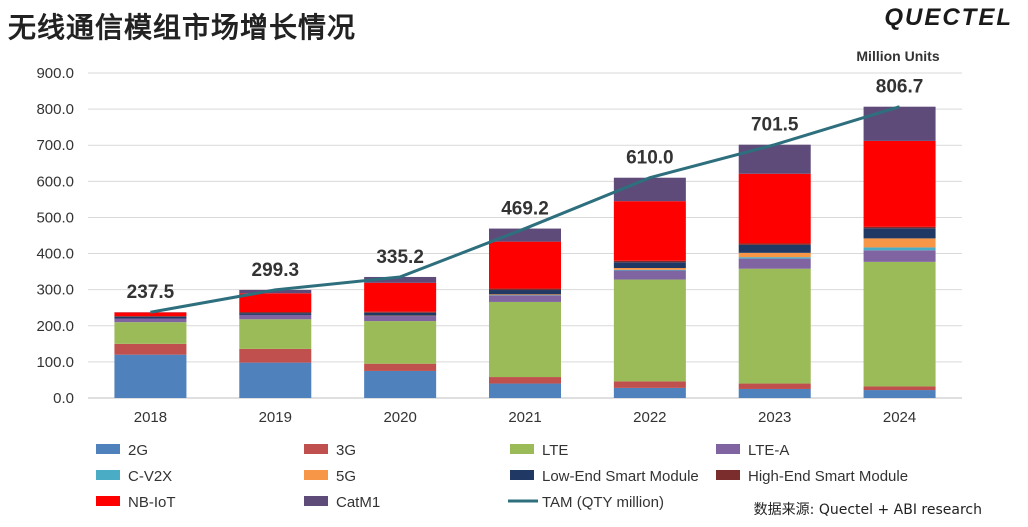 This screenshot has width=1028, height=527. I want to click on logo-wordmark: QUECTEL, so click(948, 17).